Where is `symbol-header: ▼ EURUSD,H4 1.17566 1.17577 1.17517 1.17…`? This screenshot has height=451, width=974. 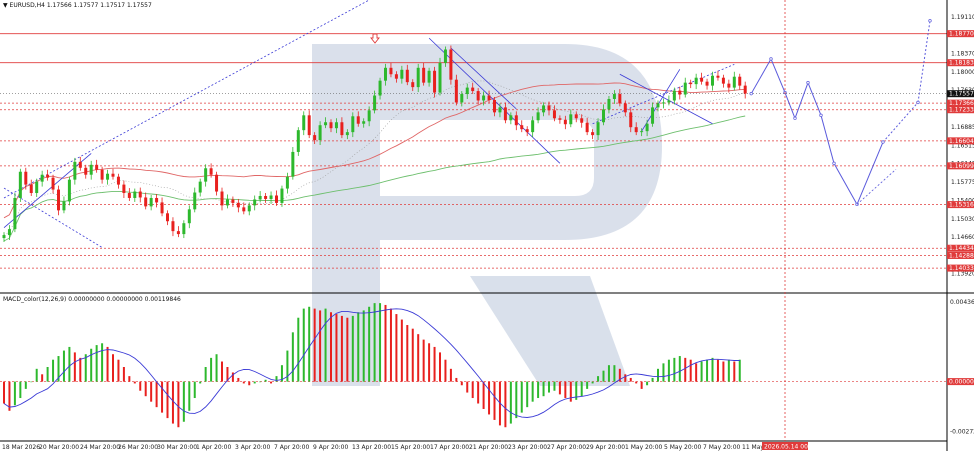
symbol-header: ▼ EURUSD,H4 1.17566 1.17577 1.17517 1.17… is located at coordinates (77, 5).